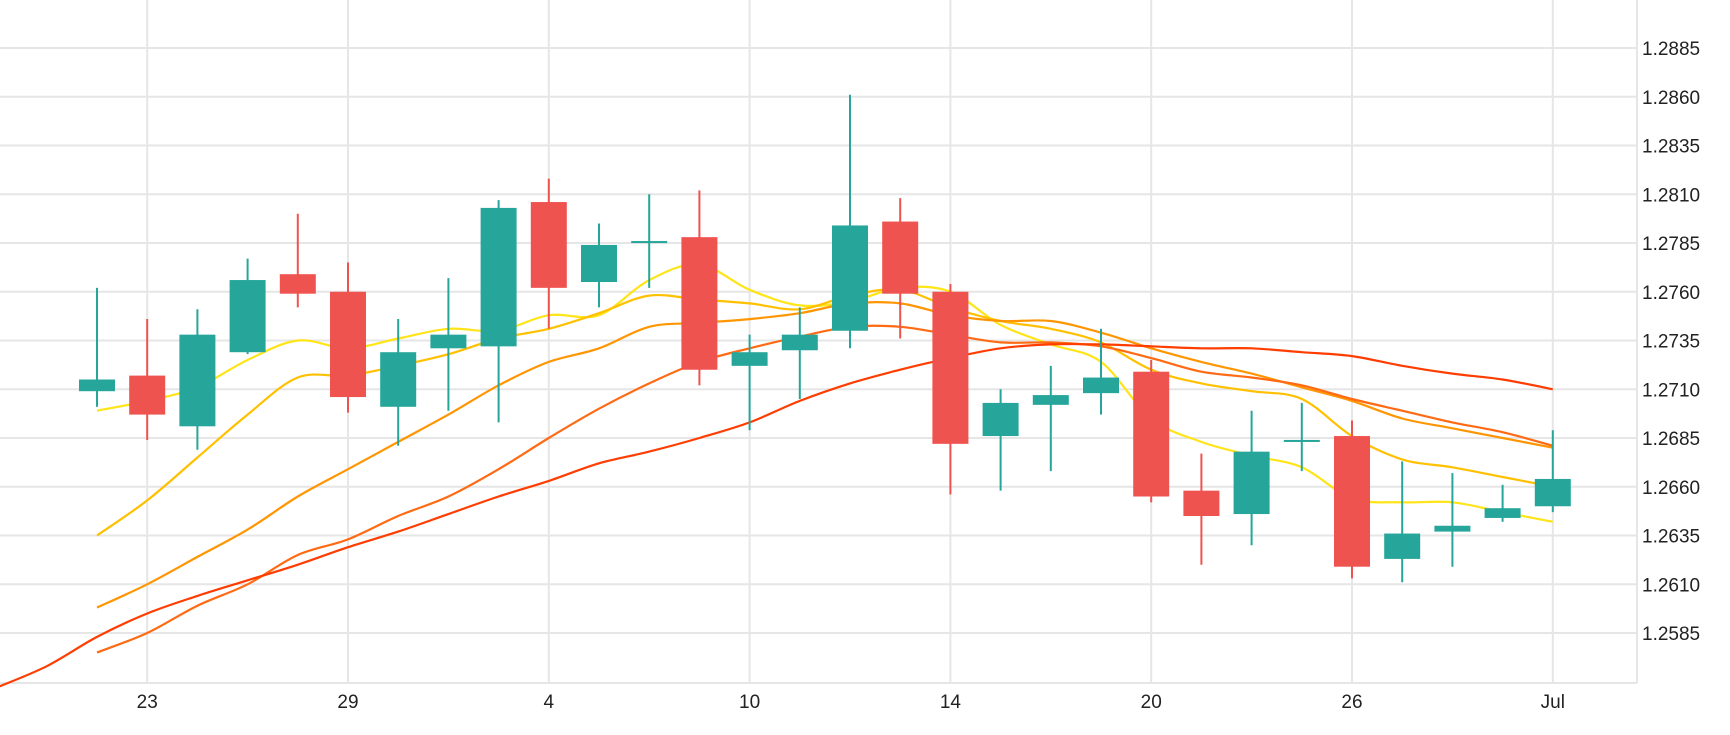  What do you see at coordinates (1671, 293) in the screenshot?
I see `y-tick-label: 1.2760` at bounding box center [1671, 293].